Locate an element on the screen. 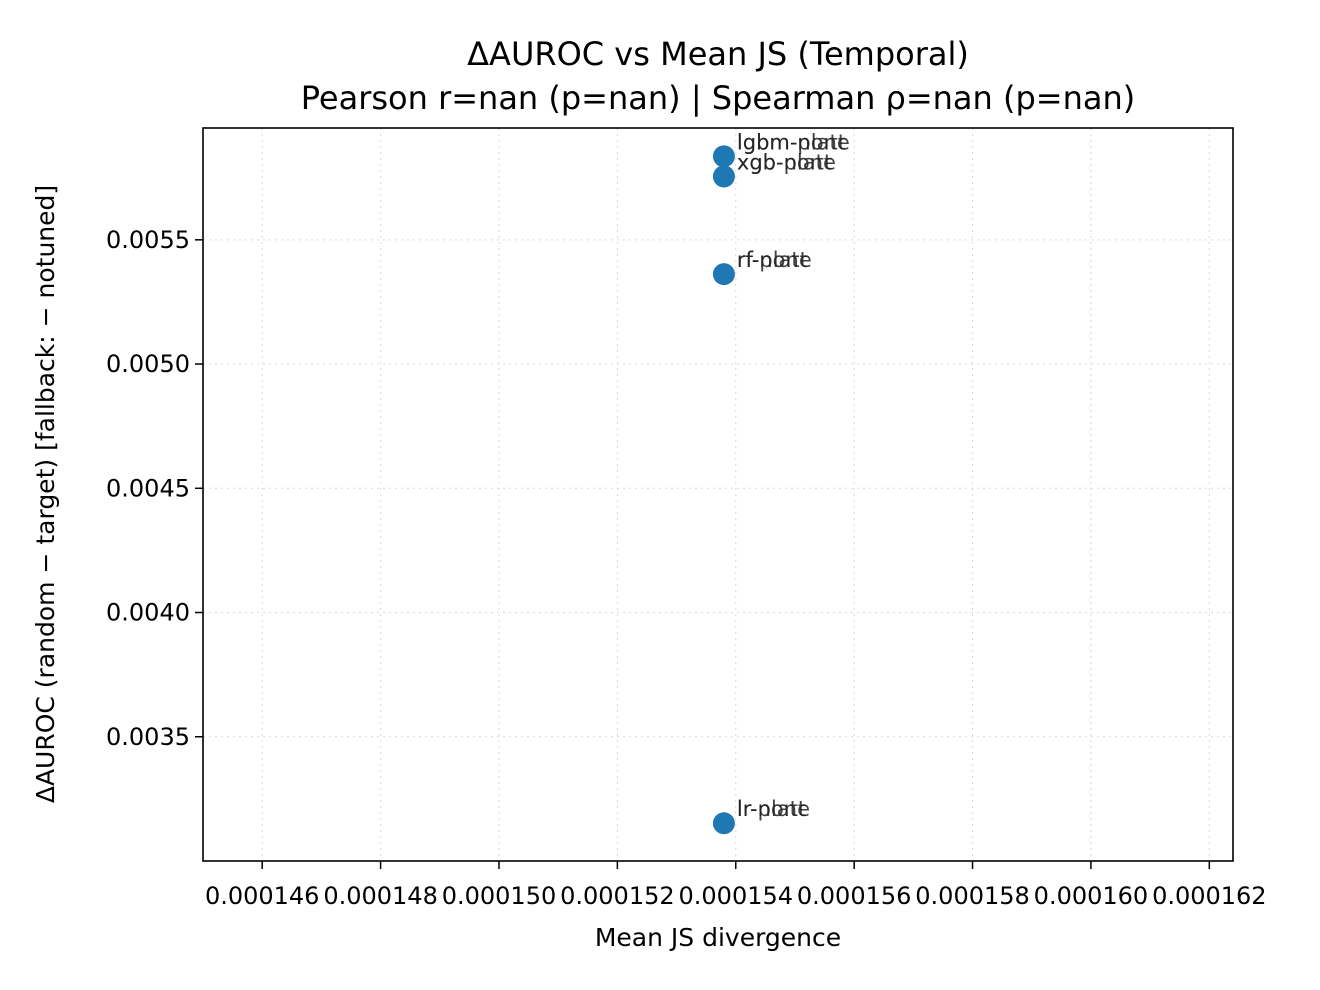  point-label: lgbm-platt is located at coordinates (791, 142).